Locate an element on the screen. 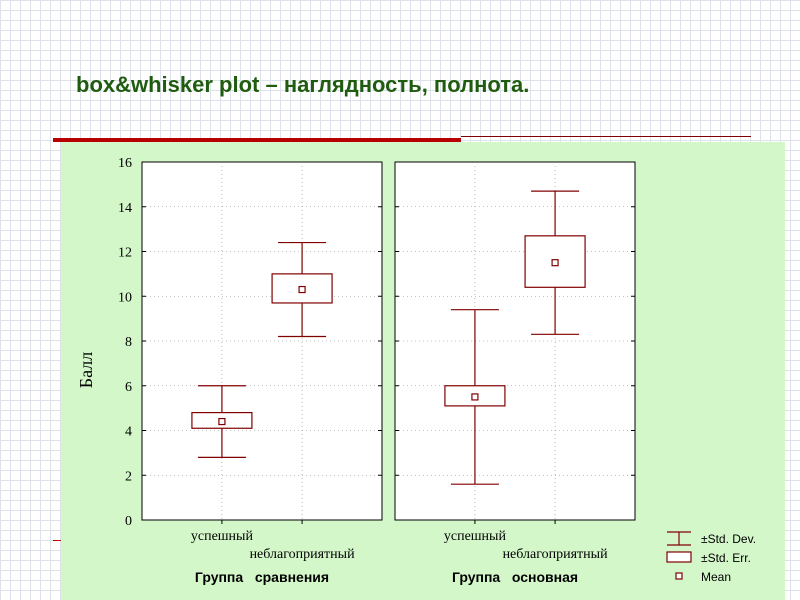 The image size is (800, 600). title-underline-red is located at coordinates (257, 140).